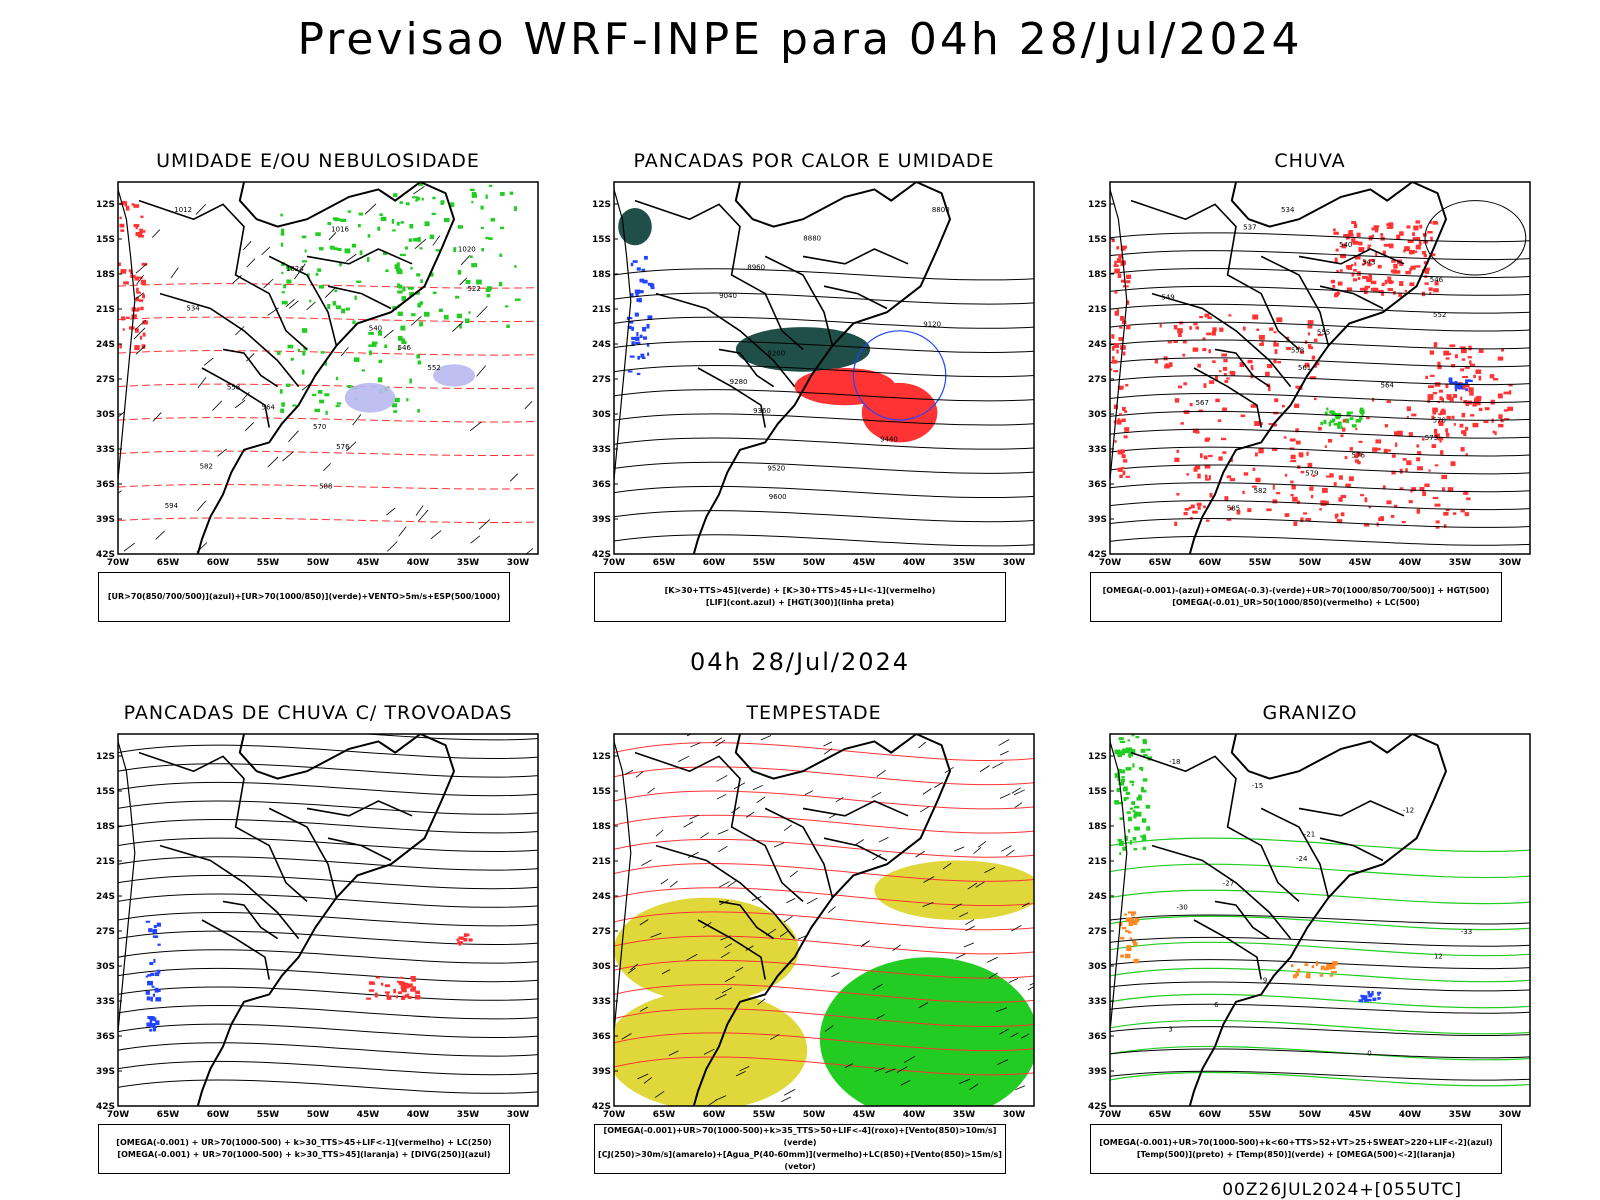 The width and height of the screenshot is (1600, 1200). What do you see at coordinates (764, 563) in the screenshot?
I see `lon-tick-label: 55W` at bounding box center [764, 563].